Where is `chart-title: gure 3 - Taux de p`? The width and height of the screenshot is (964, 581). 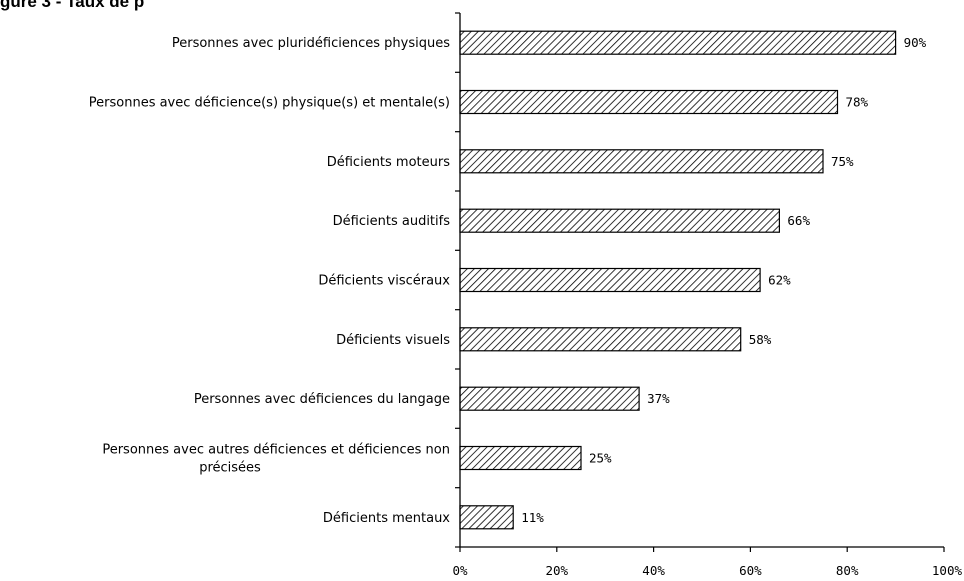 chart-title: gure 3 - Taux de p is located at coordinates (72, 5).